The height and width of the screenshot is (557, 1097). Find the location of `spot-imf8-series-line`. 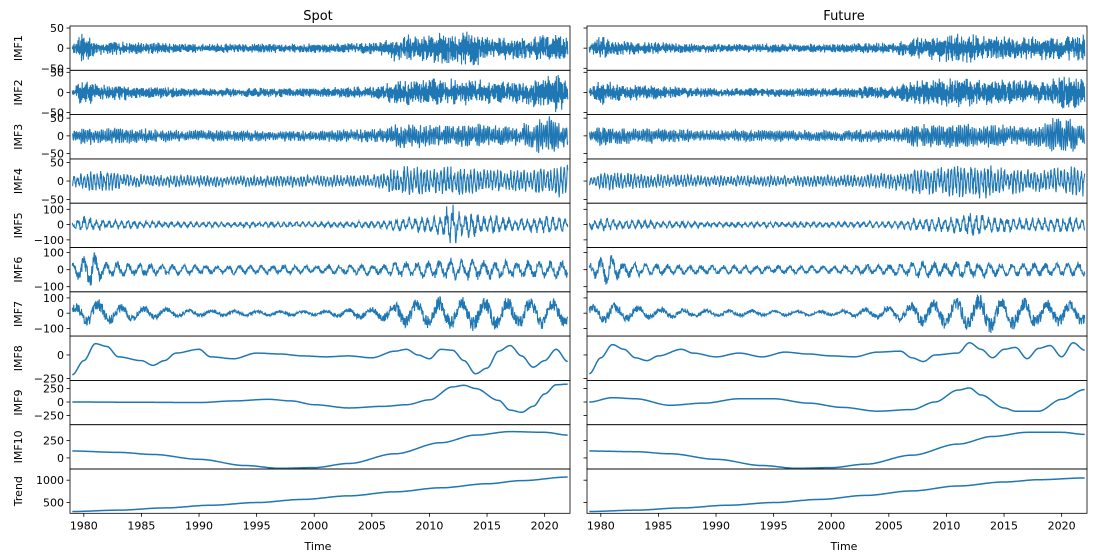

spot-imf8-series-line is located at coordinates (320, 359).